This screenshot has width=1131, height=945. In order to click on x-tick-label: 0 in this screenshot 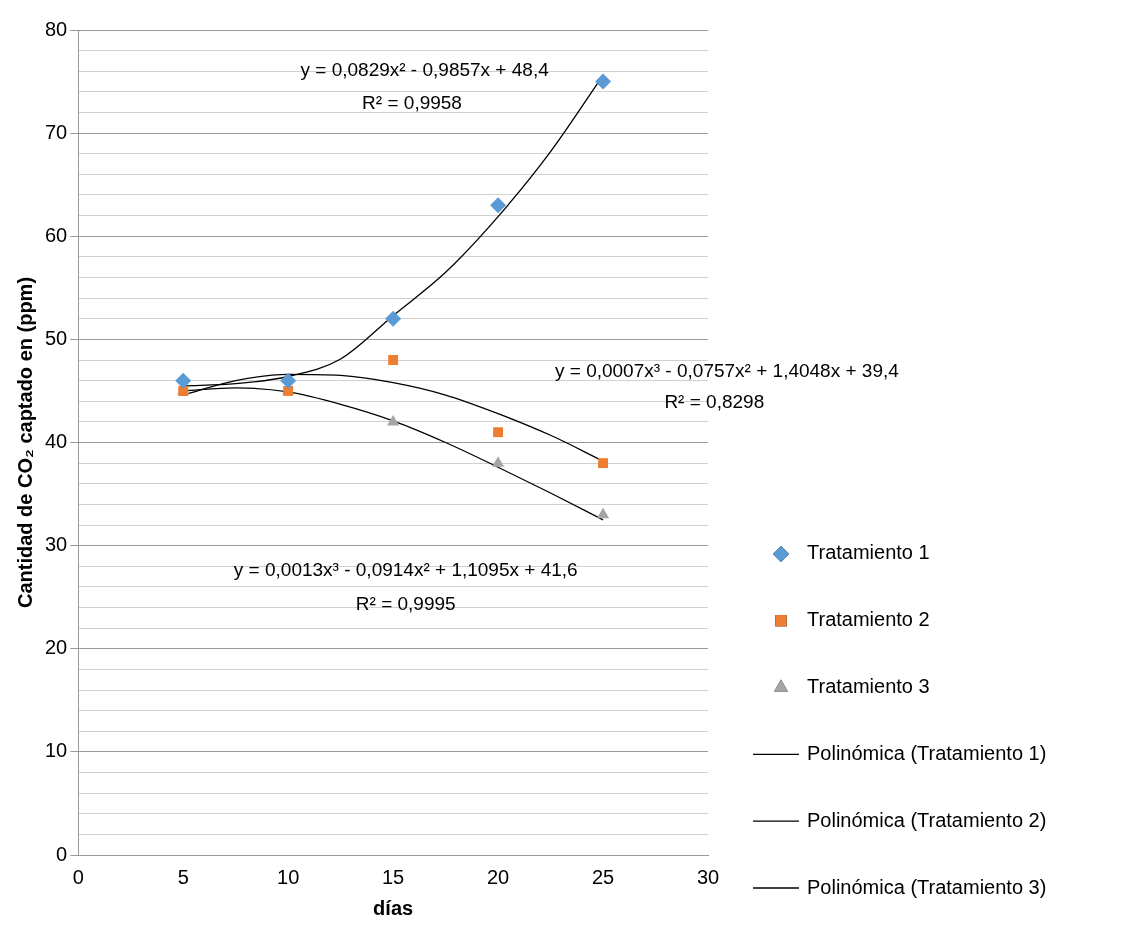, I will do `click(78, 876)`.